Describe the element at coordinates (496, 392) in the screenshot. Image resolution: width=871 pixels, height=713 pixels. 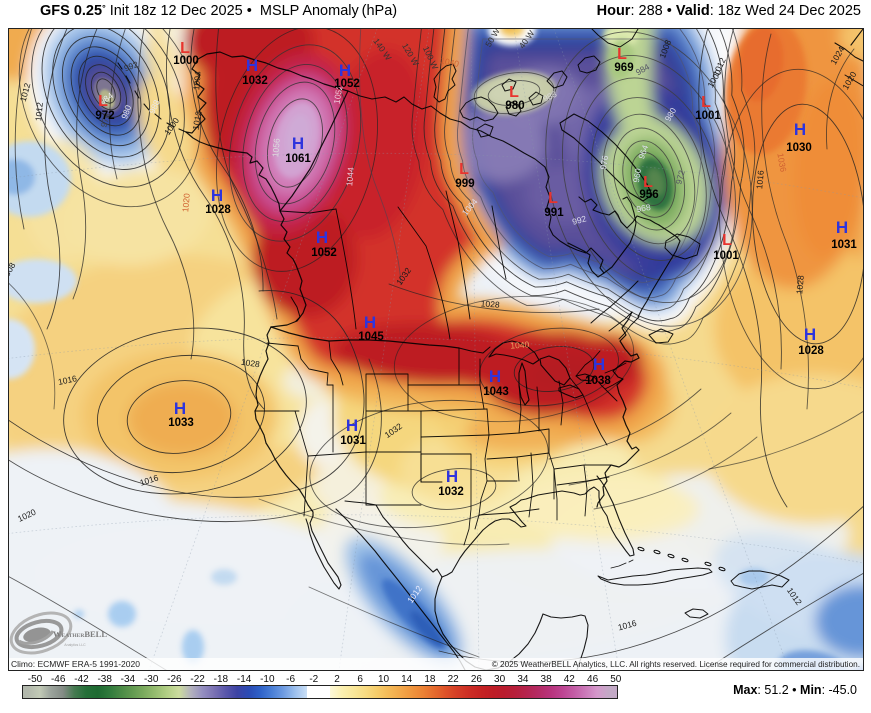
I see `svg-text: 1043` at that location.